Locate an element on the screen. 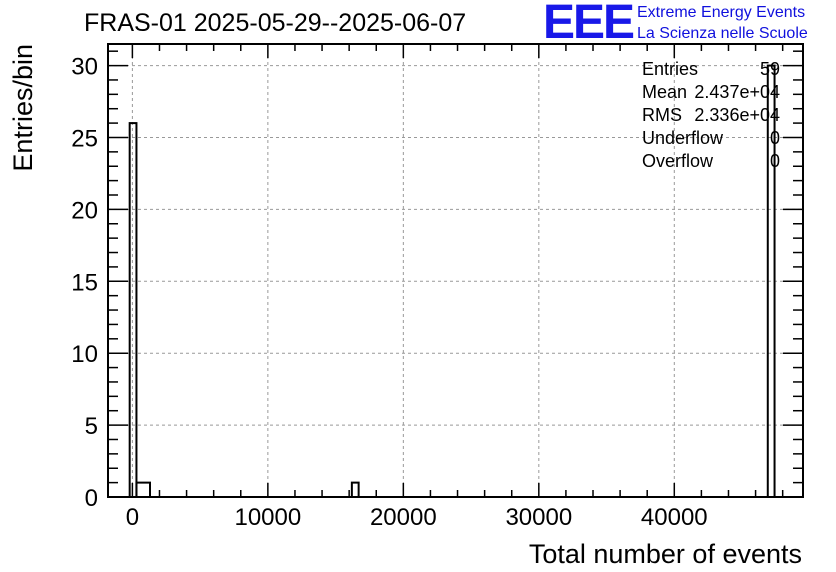 Image resolution: width=836 pixels, height=572 pixels. y-tick-label: 0 is located at coordinates (91, 498).